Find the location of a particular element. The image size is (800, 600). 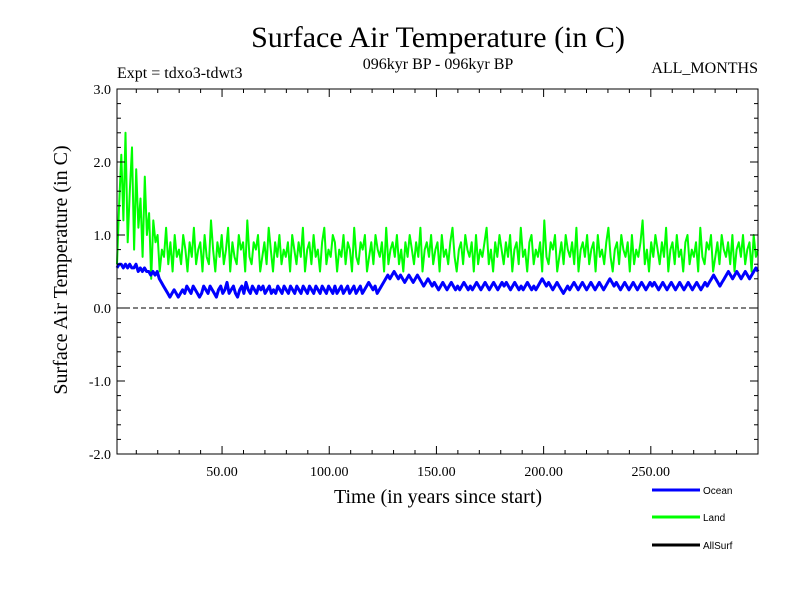

y-tick-label: -1.0 is located at coordinates (100, 382).